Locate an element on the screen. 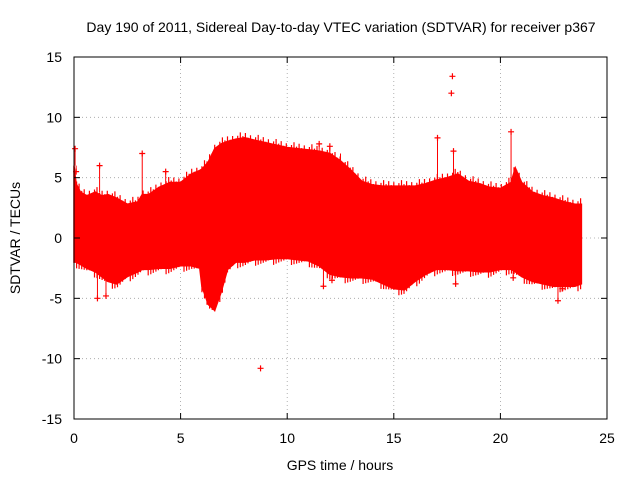  y-tick-label: -10 is located at coordinates (52, 359).